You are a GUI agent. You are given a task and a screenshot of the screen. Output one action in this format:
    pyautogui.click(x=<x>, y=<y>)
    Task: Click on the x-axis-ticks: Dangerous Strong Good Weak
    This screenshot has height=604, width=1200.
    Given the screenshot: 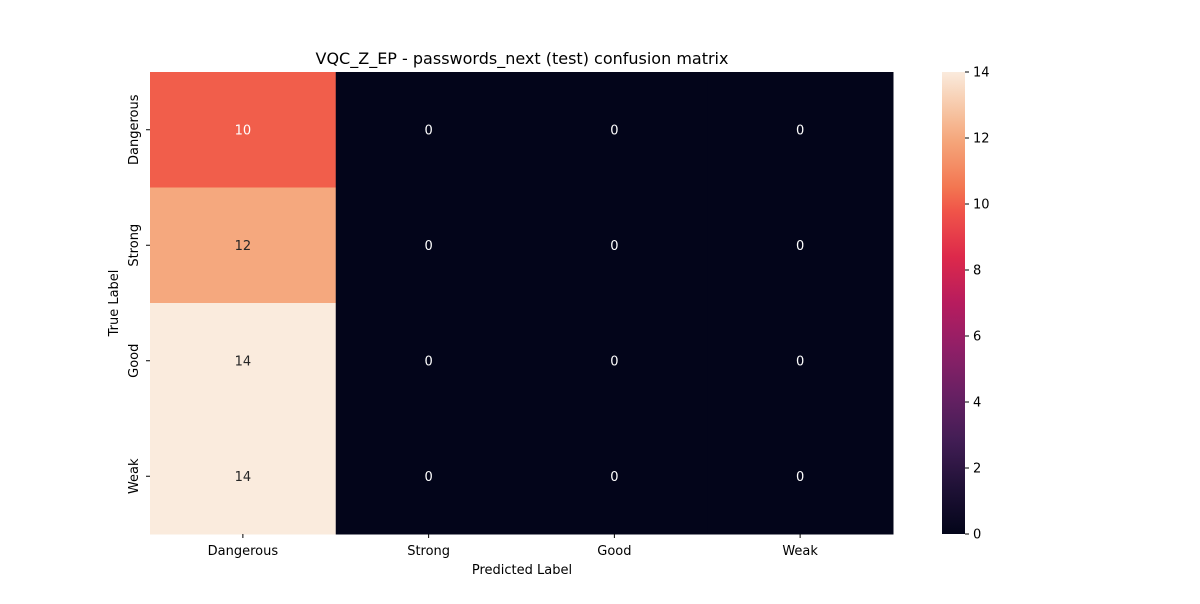 What is the action you would take?
    pyautogui.click(x=513, y=546)
    